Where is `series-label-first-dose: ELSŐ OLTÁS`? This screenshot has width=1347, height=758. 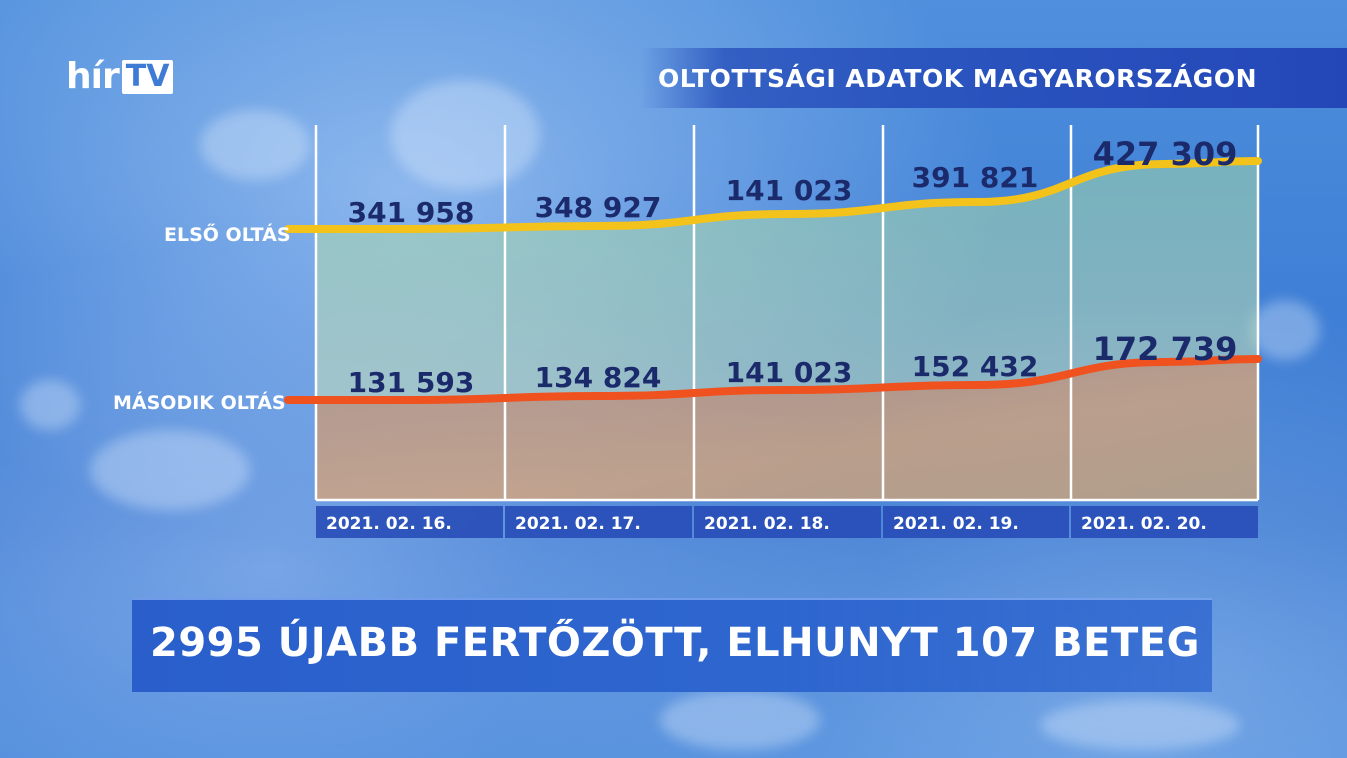
series-label-first-dose: ELSŐ OLTÁS is located at coordinates (227, 235).